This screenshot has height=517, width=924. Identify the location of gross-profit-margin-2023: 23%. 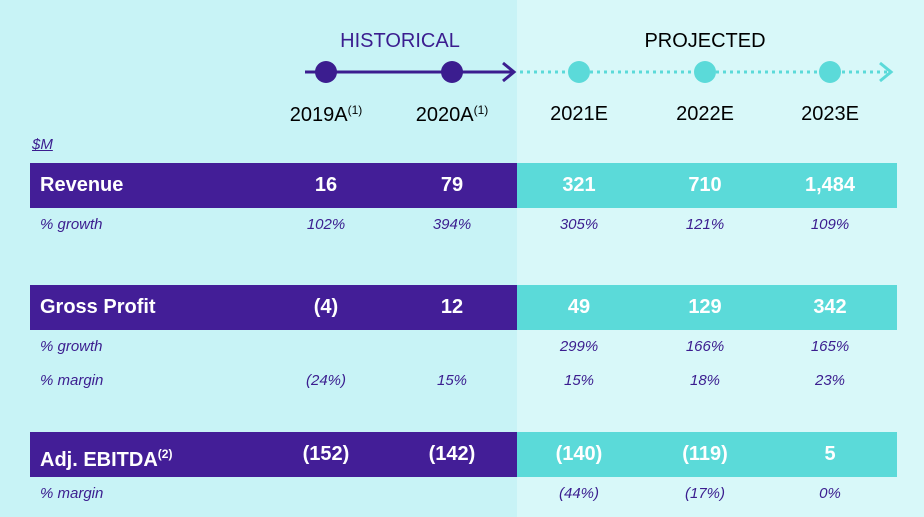
(830, 380).